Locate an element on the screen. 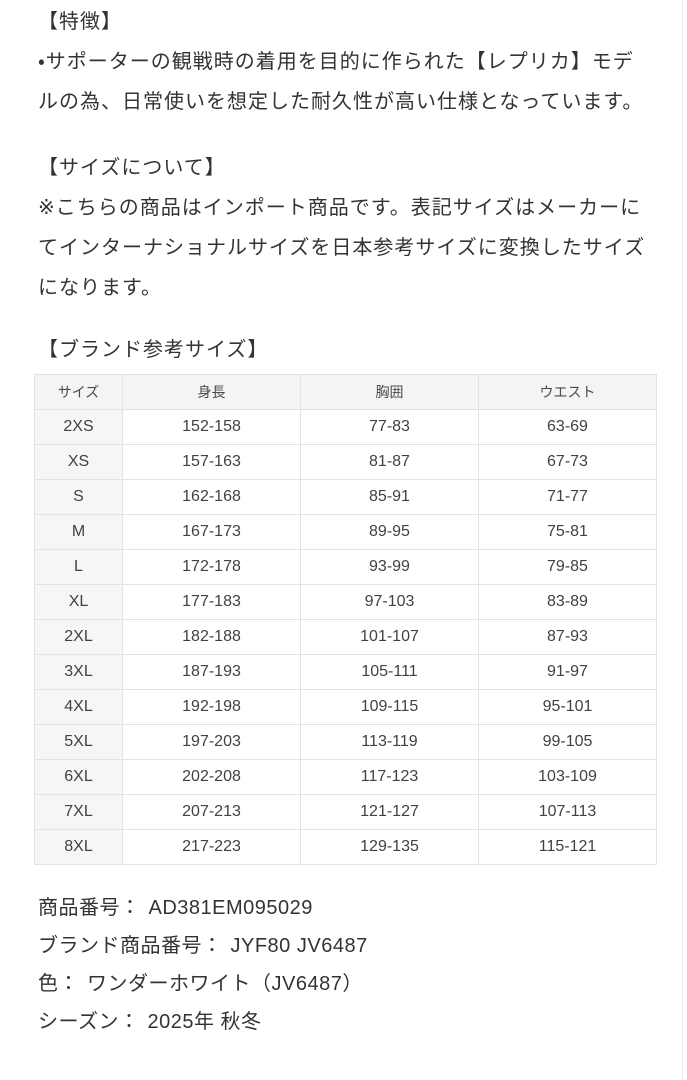 The width and height of the screenshot is (687, 1080). measure-cell: 192-198 is located at coordinates (211, 707).